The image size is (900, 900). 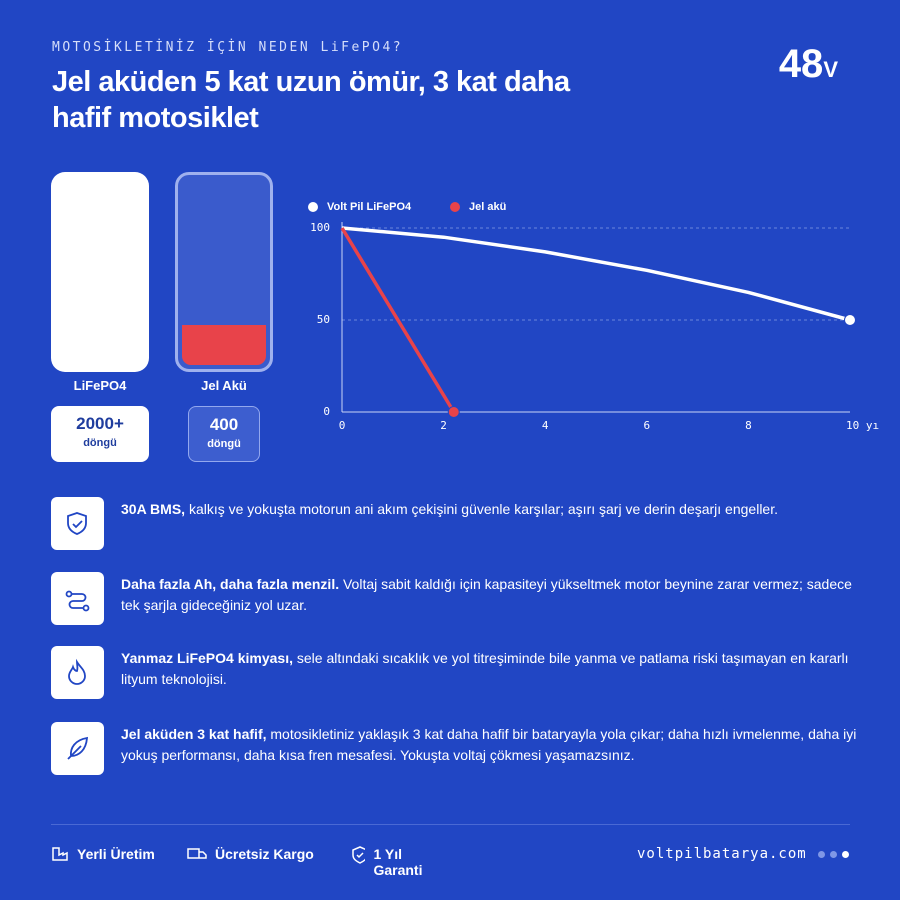 What do you see at coordinates (100, 423) in the screenshot?
I see `cycle-count: 2000+` at bounding box center [100, 423].